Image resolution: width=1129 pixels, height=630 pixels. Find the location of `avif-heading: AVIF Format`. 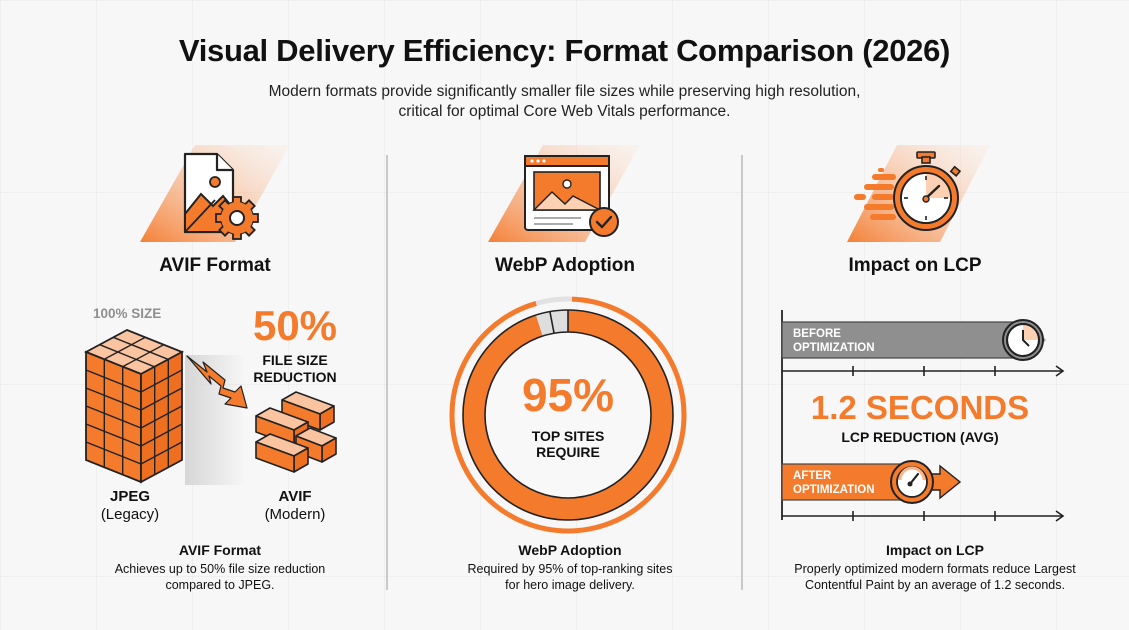

avif-heading: AVIF Format is located at coordinates (215, 265).